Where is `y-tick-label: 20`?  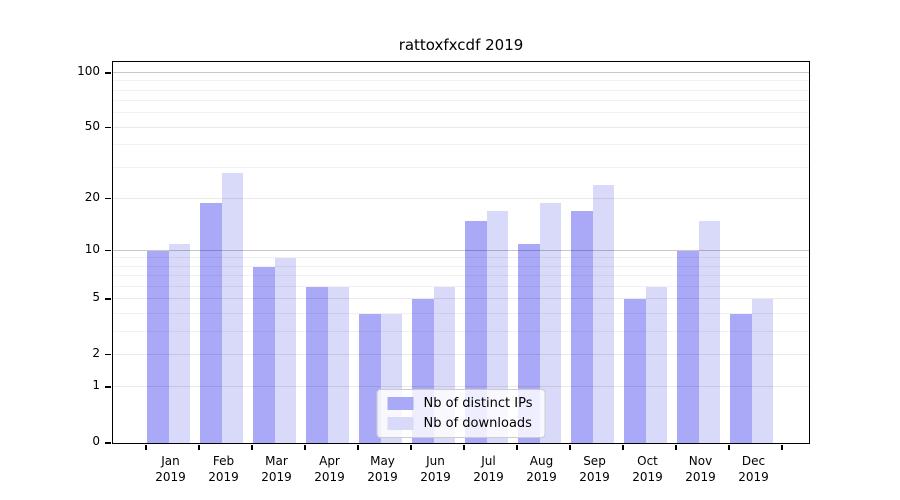
y-tick-label: 20 is located at coordinates (92, 196).